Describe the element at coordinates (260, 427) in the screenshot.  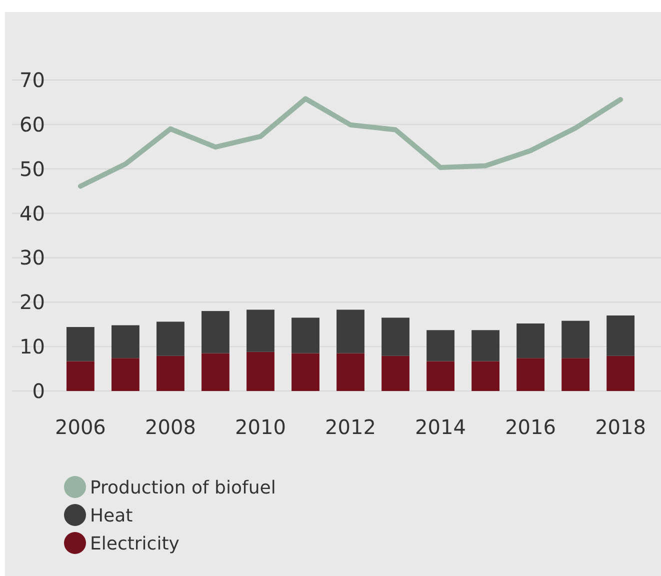
I see `x-tick-label: 2010` at that location.